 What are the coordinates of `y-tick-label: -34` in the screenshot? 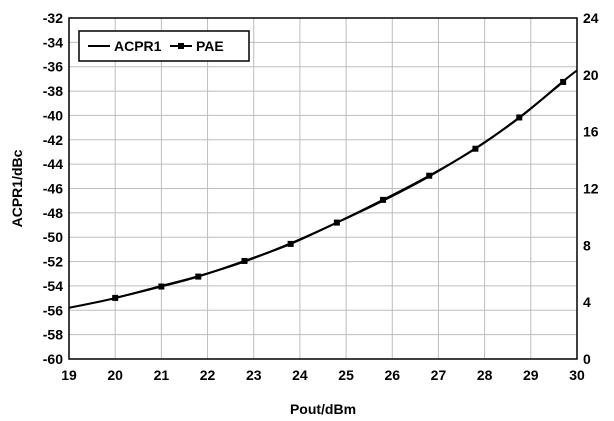 It's located at (53, 42).